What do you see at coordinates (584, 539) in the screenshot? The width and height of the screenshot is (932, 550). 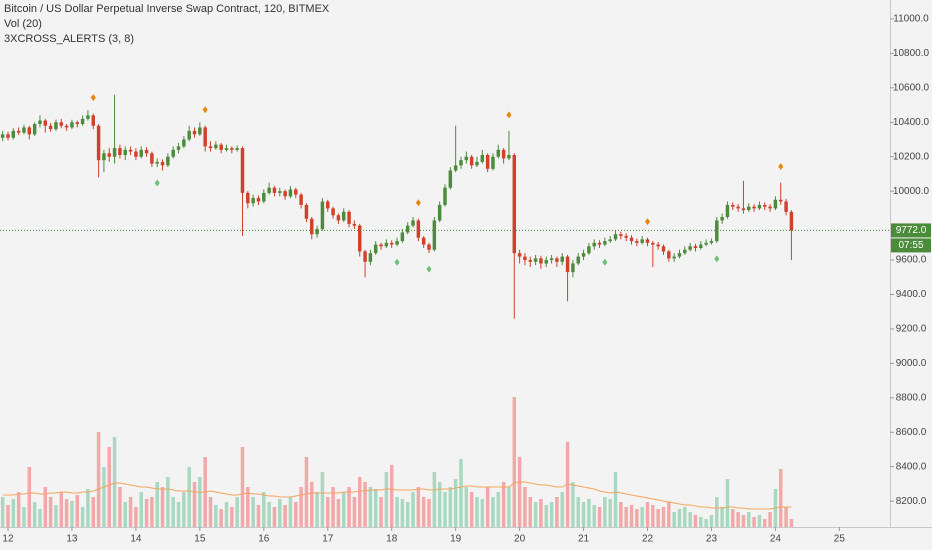 I see `x-tick-label: 21` at bounding box center [584, 539].